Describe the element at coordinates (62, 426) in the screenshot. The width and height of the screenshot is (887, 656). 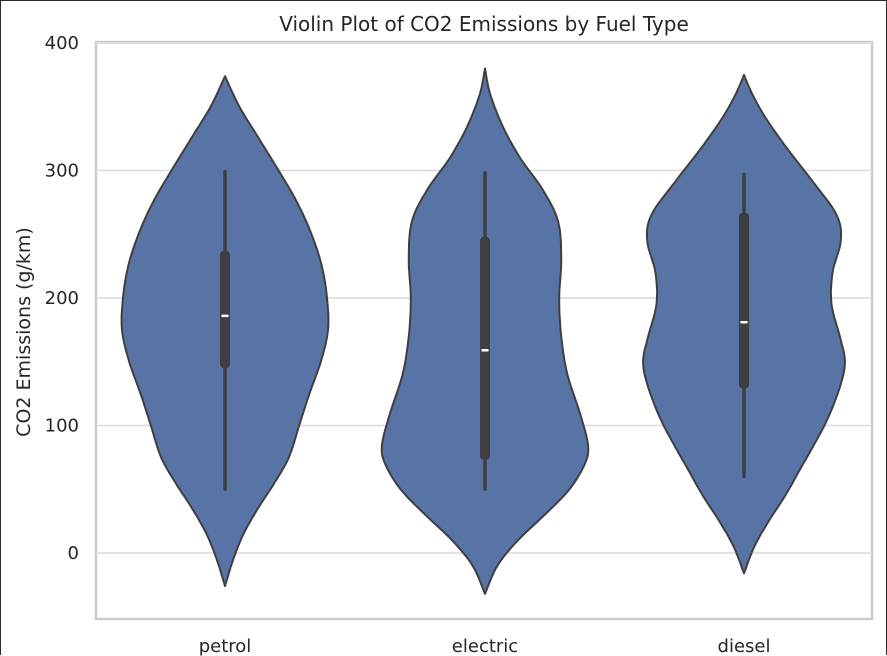
I see `y-tick-label: 100` at that location.